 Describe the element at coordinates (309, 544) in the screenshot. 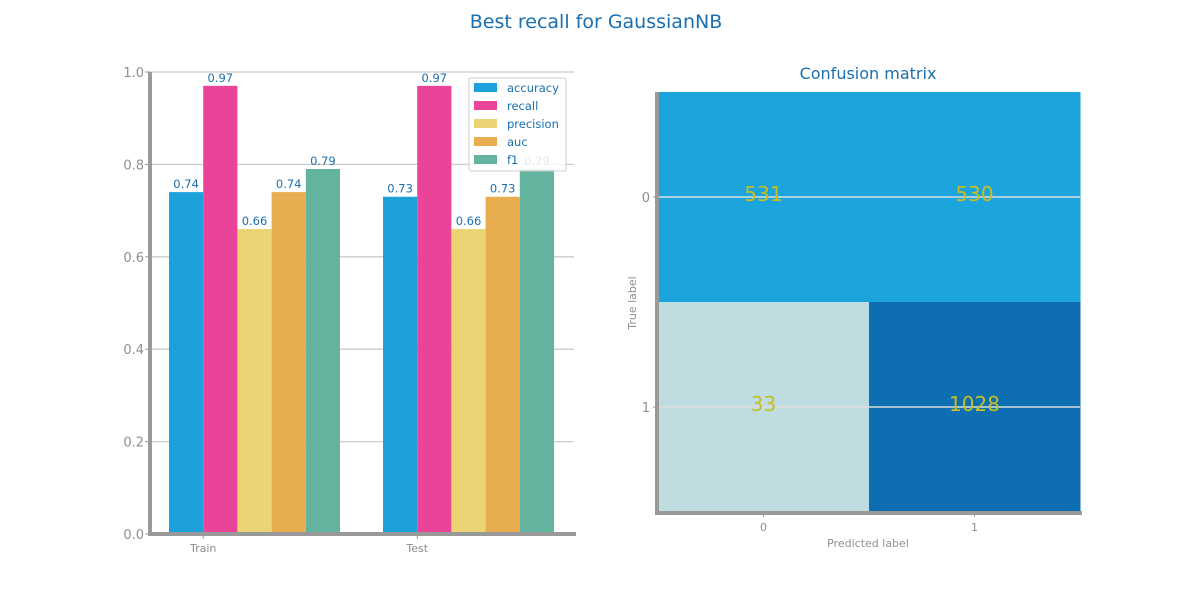

I see `bar-chart-x-ticks: Train Test` at that location.